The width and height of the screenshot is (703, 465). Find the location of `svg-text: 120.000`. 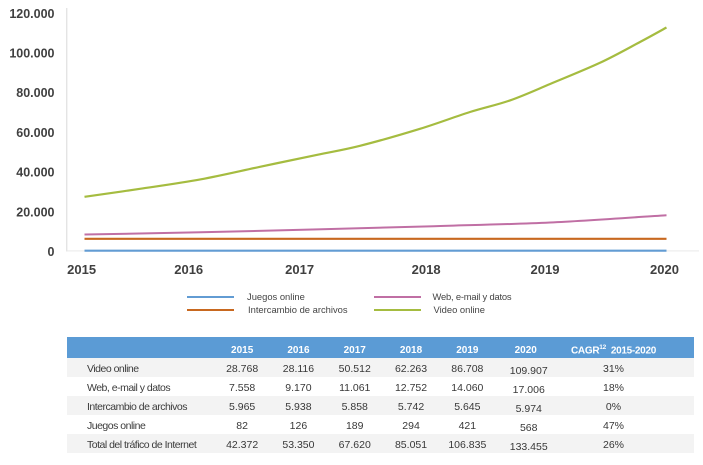

svg-text: 120.000 is located at coordinates (31, 14).